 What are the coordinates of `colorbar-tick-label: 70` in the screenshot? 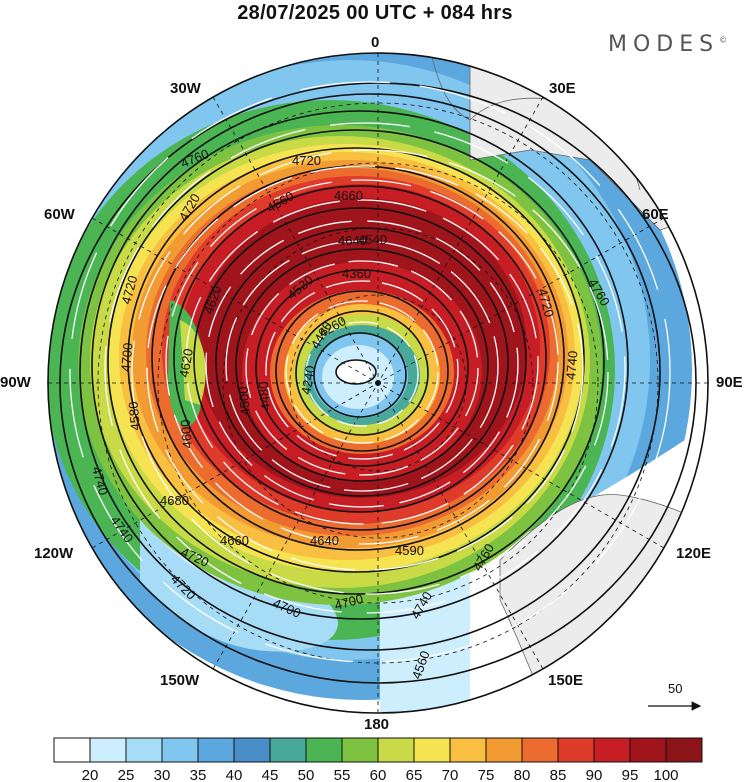 It's located at (450, 774).